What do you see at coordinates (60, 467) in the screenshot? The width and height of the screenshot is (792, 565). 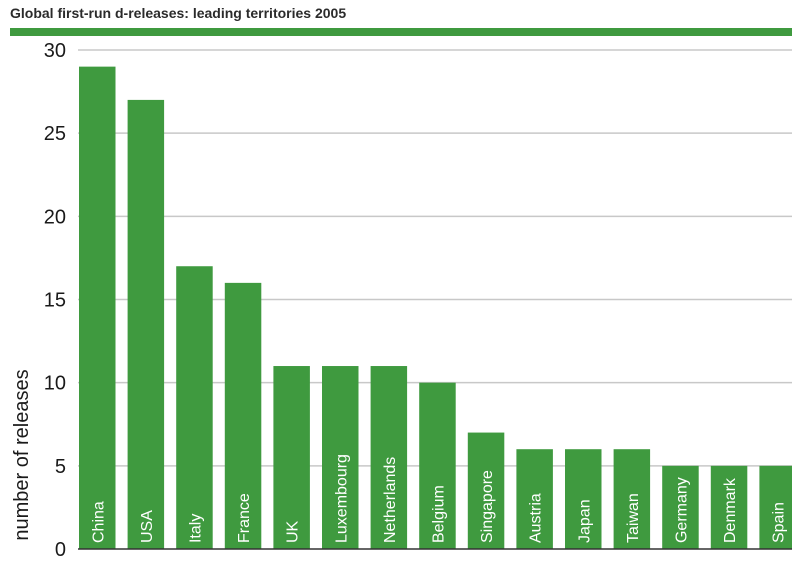 I see `y-tick-label: 5` at bounding box center [60, 467].